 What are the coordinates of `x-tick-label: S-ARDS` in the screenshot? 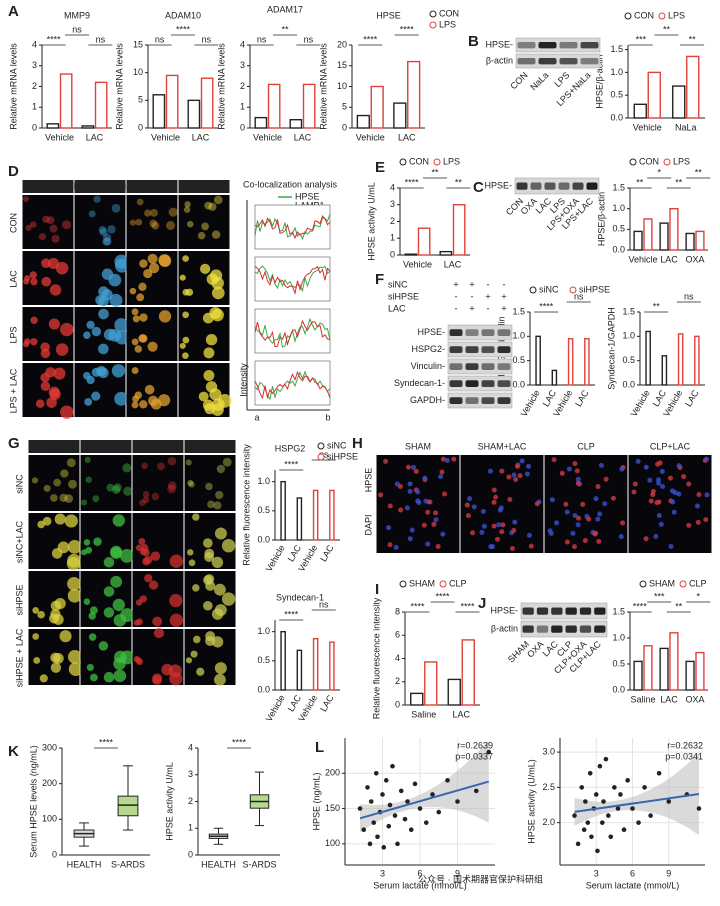 It's located at (259, 864).